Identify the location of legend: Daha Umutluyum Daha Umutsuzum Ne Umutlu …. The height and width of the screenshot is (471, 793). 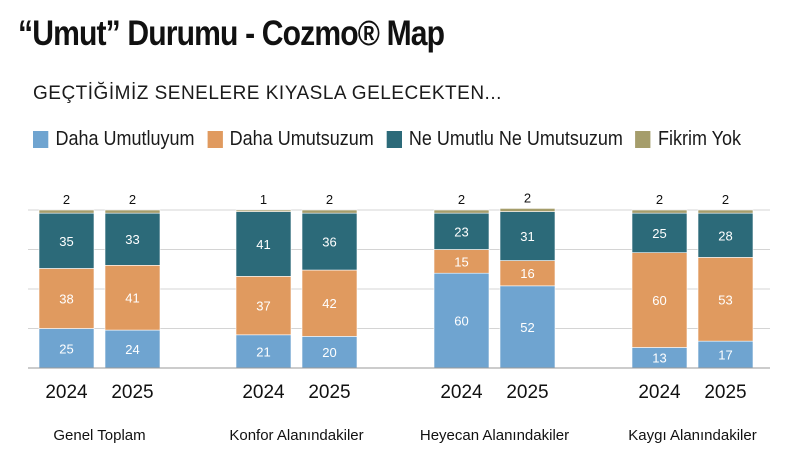
(393, 139).